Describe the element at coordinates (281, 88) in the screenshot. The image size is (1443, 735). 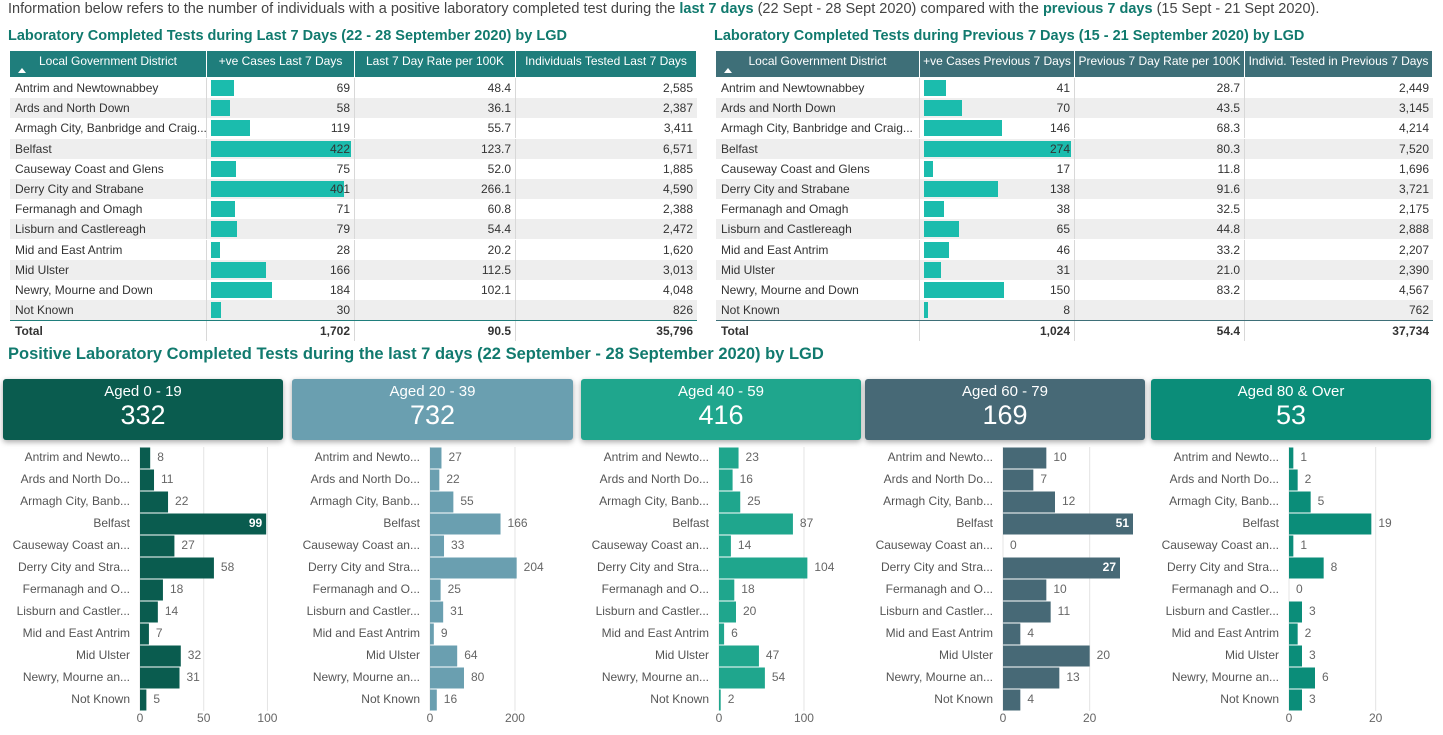
I see `value-cell: 69` at that location.